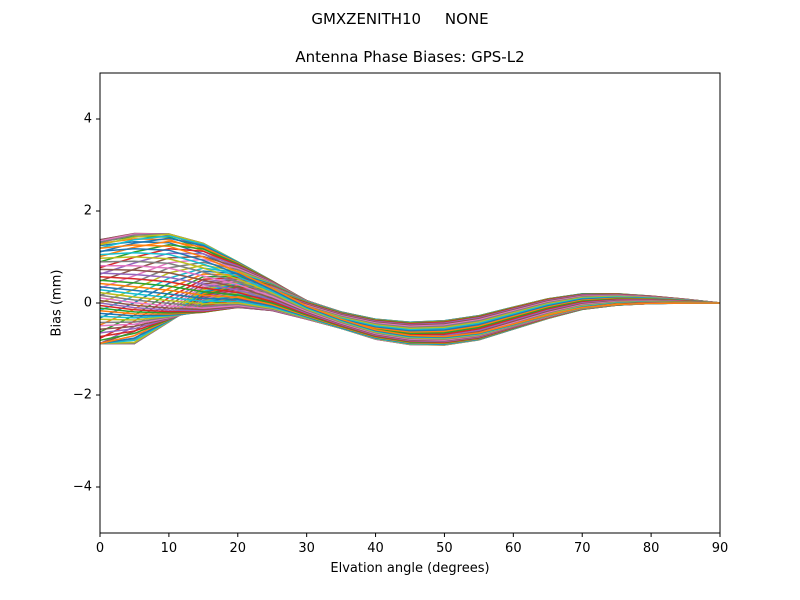 This screenshot has height=600, width=800. Describe the element at coordinates (87, 303) in the screenshot. I see `y-tick-label: 0` at that location.